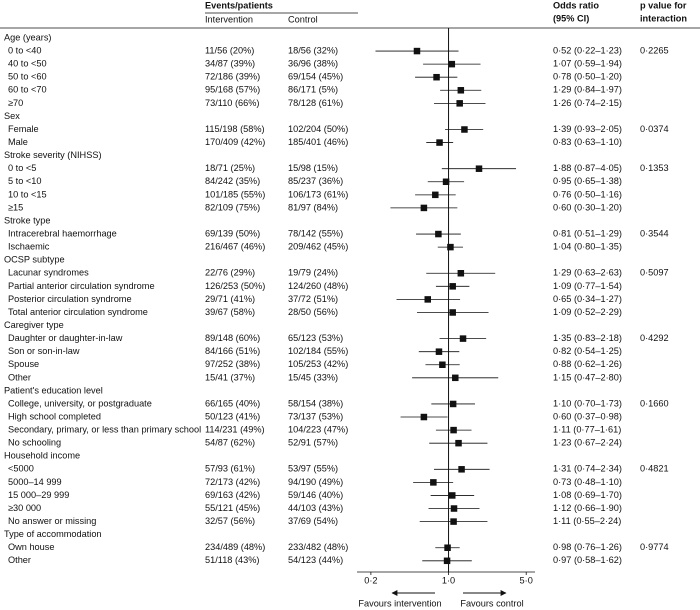 This screenshot has height=610, width=700. I want to click on odds-ratio-label: 1·09 (0·77–1·54), so click(587, 286).